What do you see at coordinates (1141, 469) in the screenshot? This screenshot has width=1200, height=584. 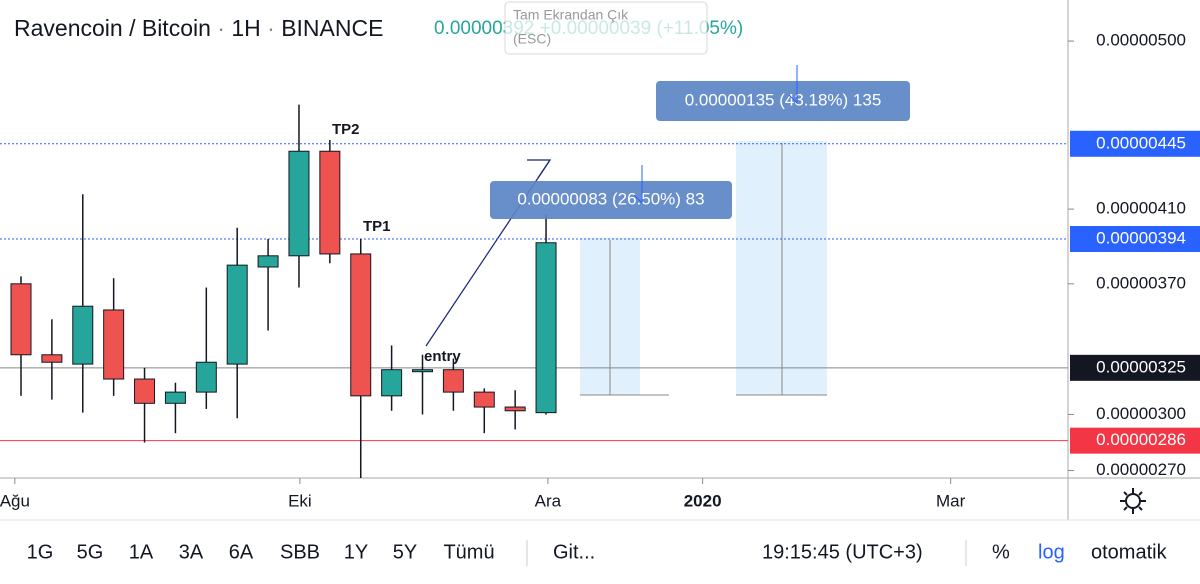 I see `y-tick-label: 0.00000270` at bounding box center [1141, 469].